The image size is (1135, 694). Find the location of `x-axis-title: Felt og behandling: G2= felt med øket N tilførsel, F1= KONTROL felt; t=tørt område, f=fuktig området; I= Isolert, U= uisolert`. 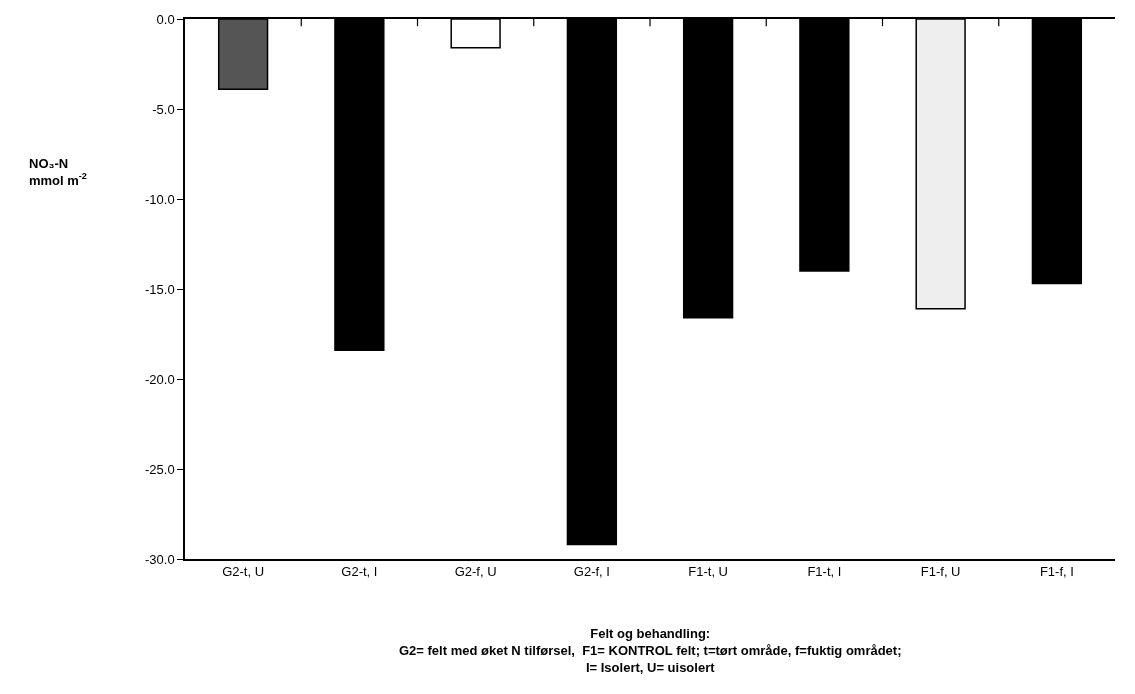

x-axis-title: Felt og behandling: G2= felt med øket N tilførsel, F1= KONTROL felt; t=tørt område, f=fuktig området; I= Isolert, U= uisolert is located at coordinates (650, 650).